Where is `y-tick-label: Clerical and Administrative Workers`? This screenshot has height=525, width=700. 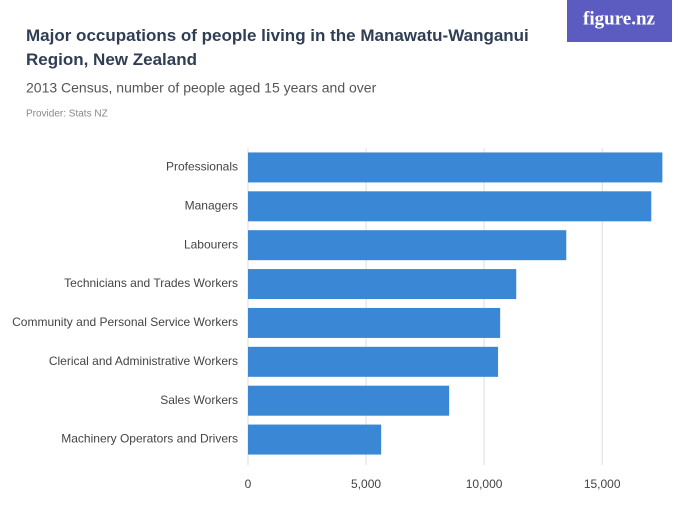
y-tick-label: Clerical and Administrative Workers is located at coordinates (143, 361).